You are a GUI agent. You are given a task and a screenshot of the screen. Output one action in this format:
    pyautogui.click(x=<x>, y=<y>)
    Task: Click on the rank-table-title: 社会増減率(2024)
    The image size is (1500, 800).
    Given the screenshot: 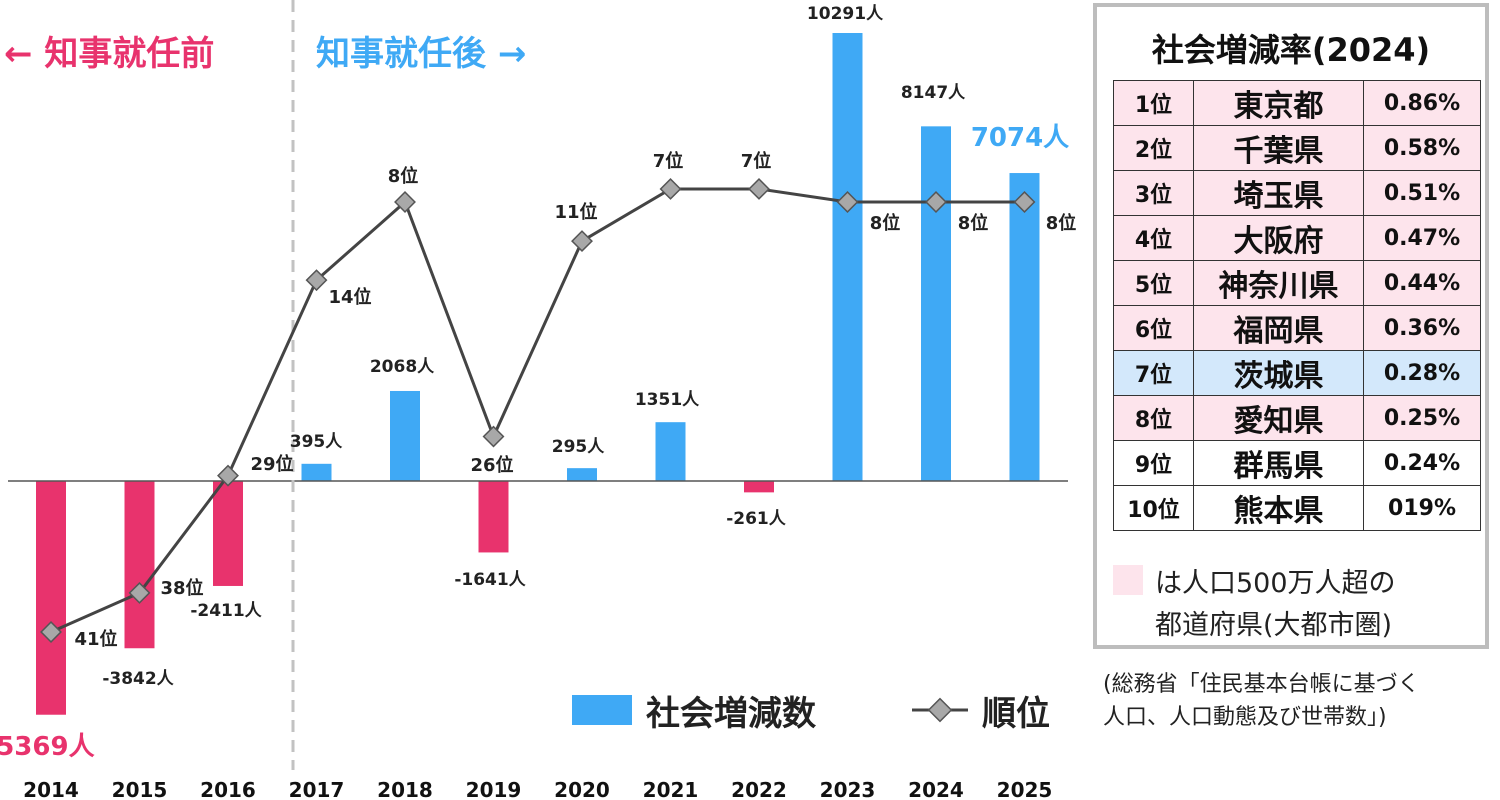 What is the action you would take?
    pyautogui.click(x=1291, y=50)
    